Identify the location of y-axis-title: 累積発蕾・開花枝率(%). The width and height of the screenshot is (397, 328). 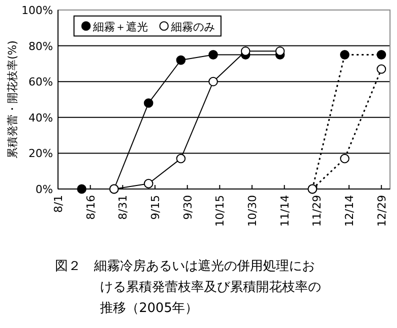
(12, 99).